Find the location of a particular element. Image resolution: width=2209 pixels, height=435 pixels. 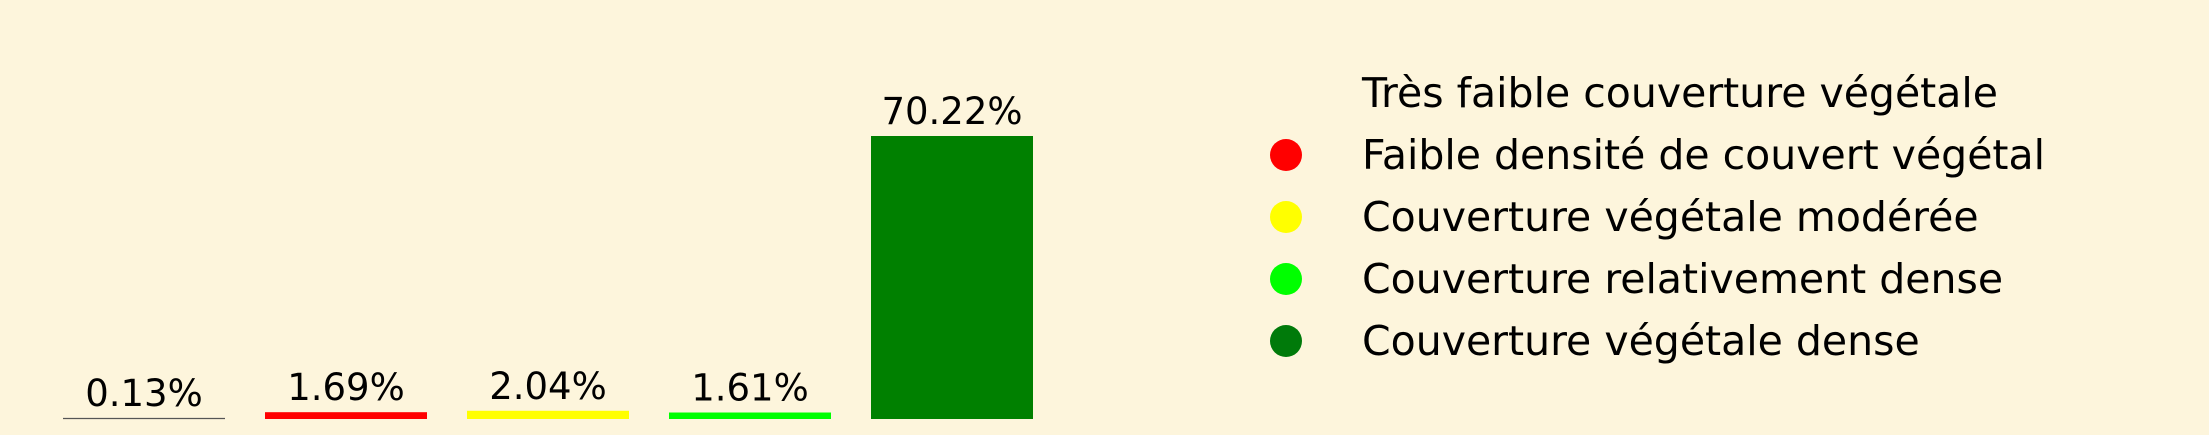

legend-item-5: Couverture végétale dense is located at coordinates (1657, 341).